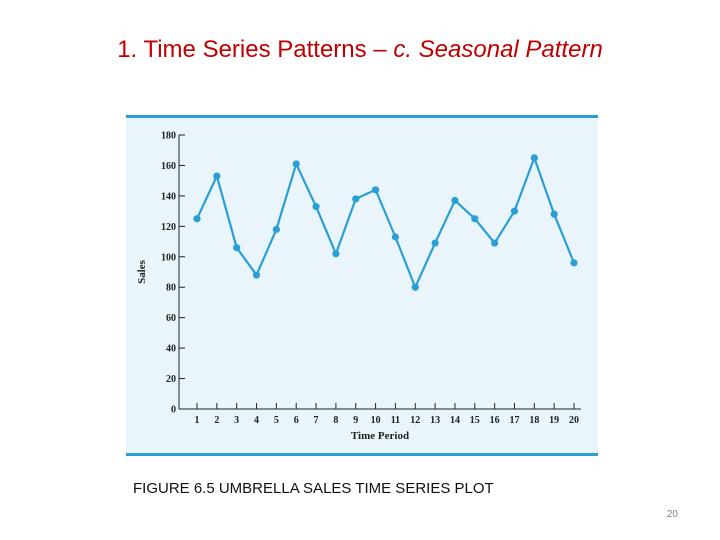 This screenshot has height=540, width=720. What do you see at coordinates (168, 136) in the screenshot?
I see `y-tick-label: 180` at bounding box center [168, 136].